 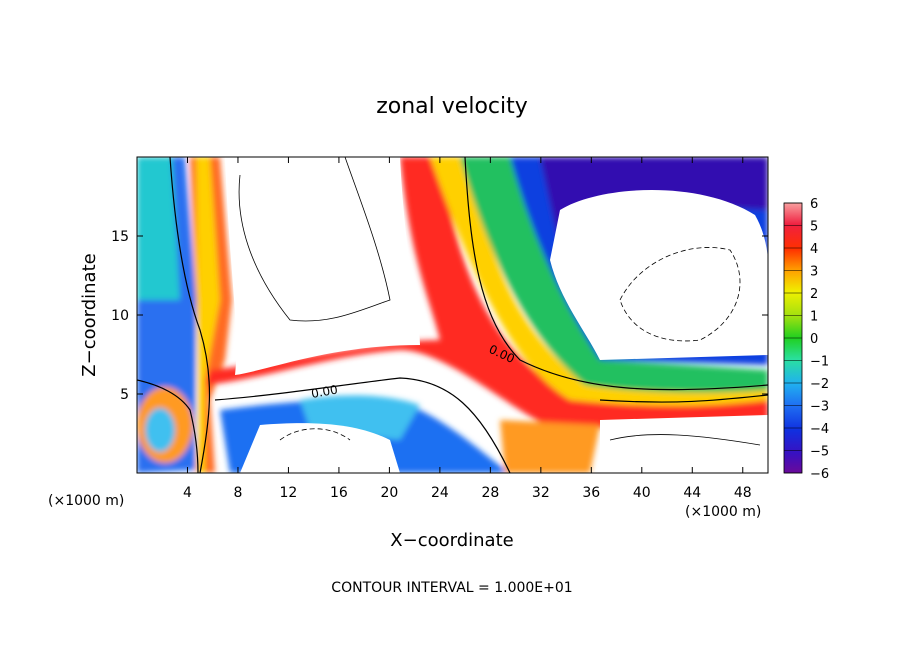 I want to click on colorbar-label: 1, so click(x=814, y=317).